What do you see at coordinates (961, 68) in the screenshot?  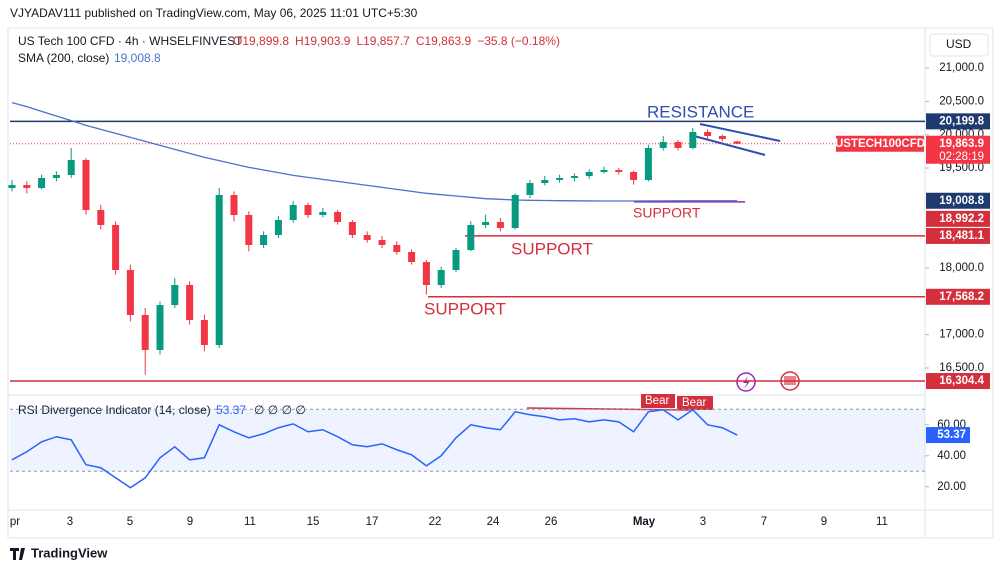 I see `y-tick-label: 21,000.0` at bounding box center [961, 68].